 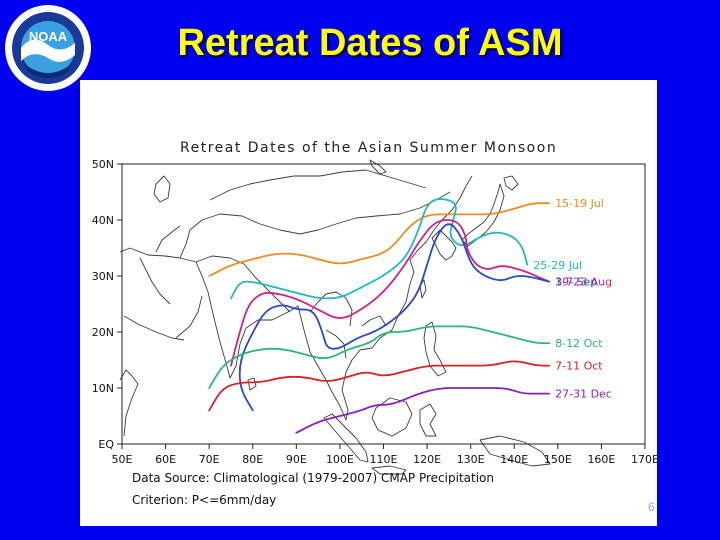 What do you see at coordinates (252, 459) in the screenshot?
I see `x-tick-label: 80E` at bounding box center [252, 459].